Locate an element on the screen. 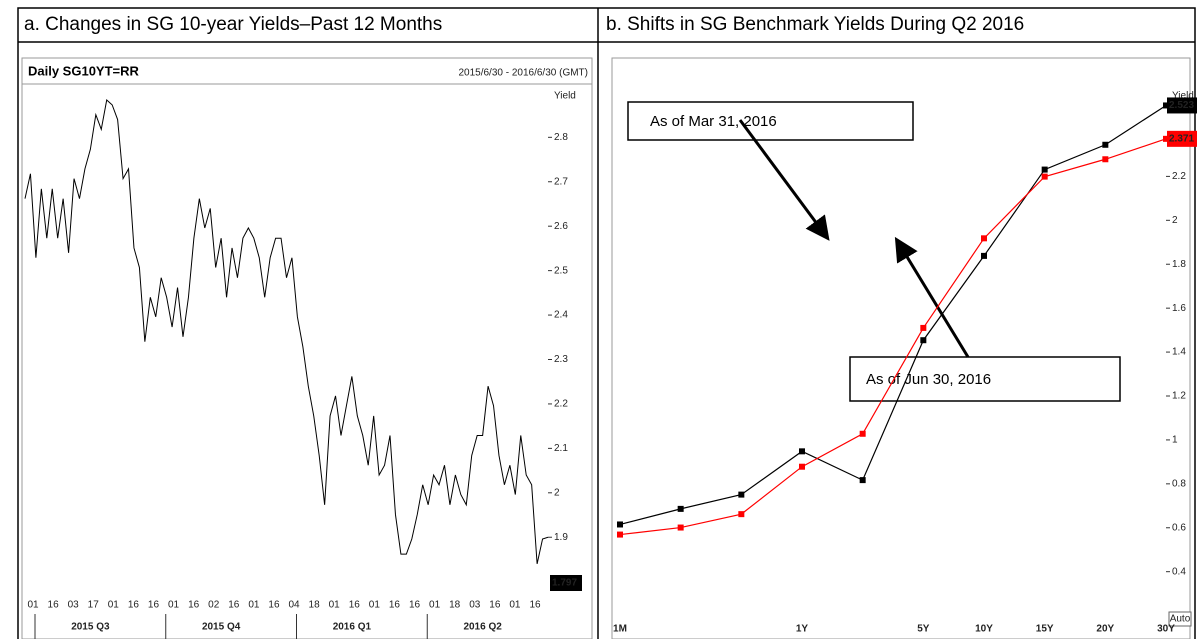  x-tick-label: 1M is located at coordinates (620, 629).